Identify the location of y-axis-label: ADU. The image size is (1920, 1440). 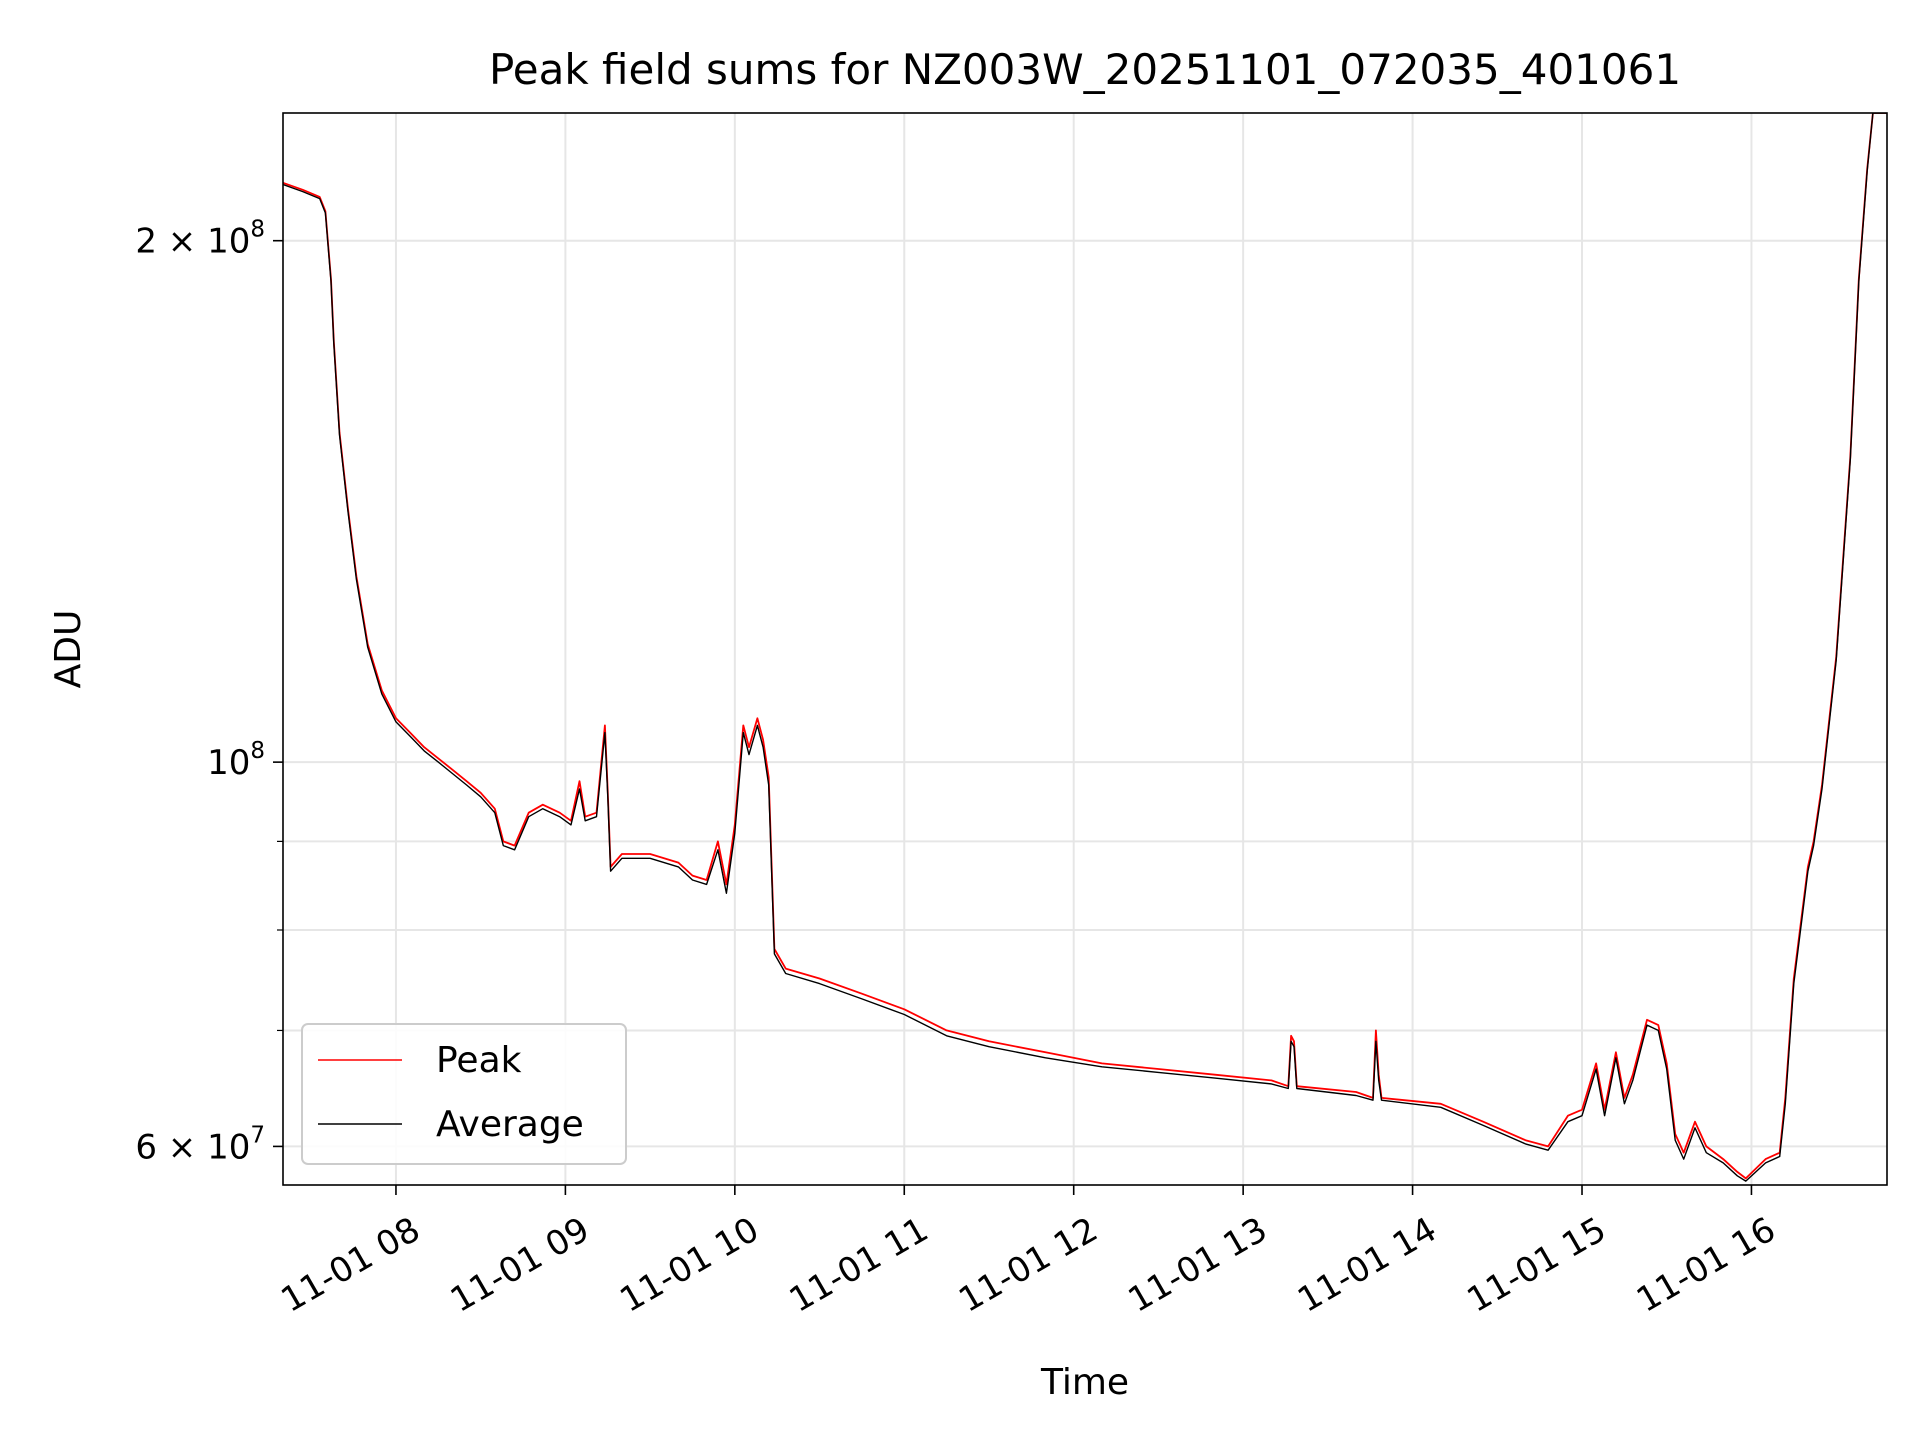
(68, 649).